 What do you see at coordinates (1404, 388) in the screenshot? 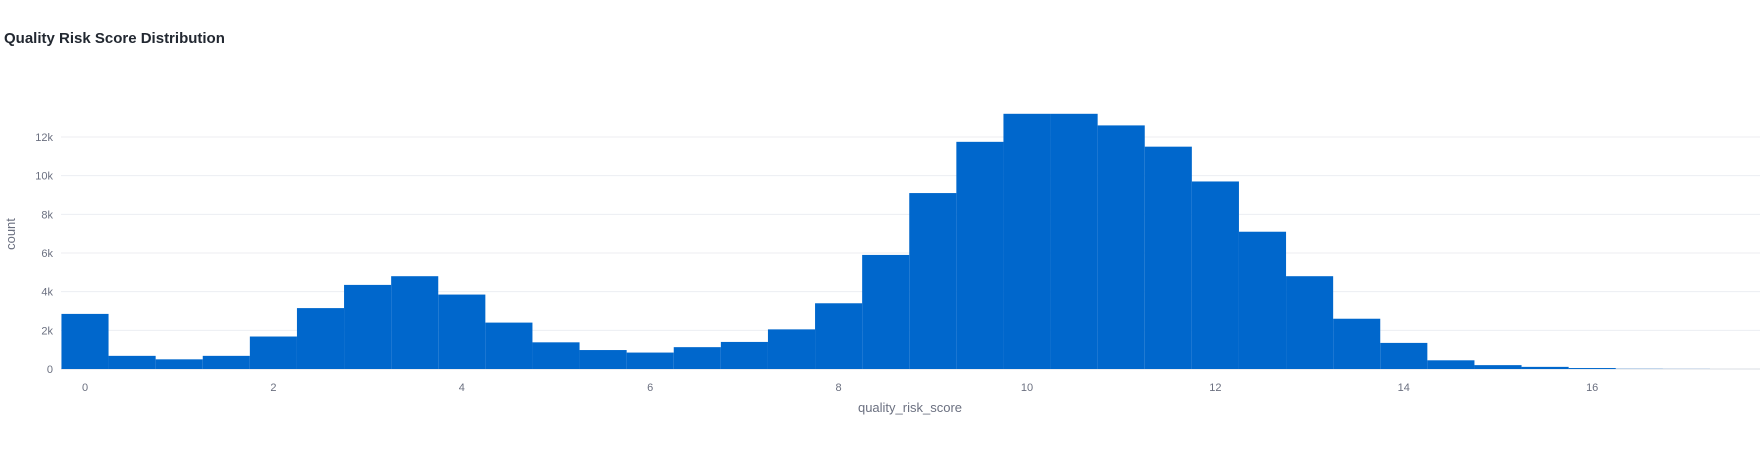
I see `x-tick-label: 14` at bounding box center [1404, 388].